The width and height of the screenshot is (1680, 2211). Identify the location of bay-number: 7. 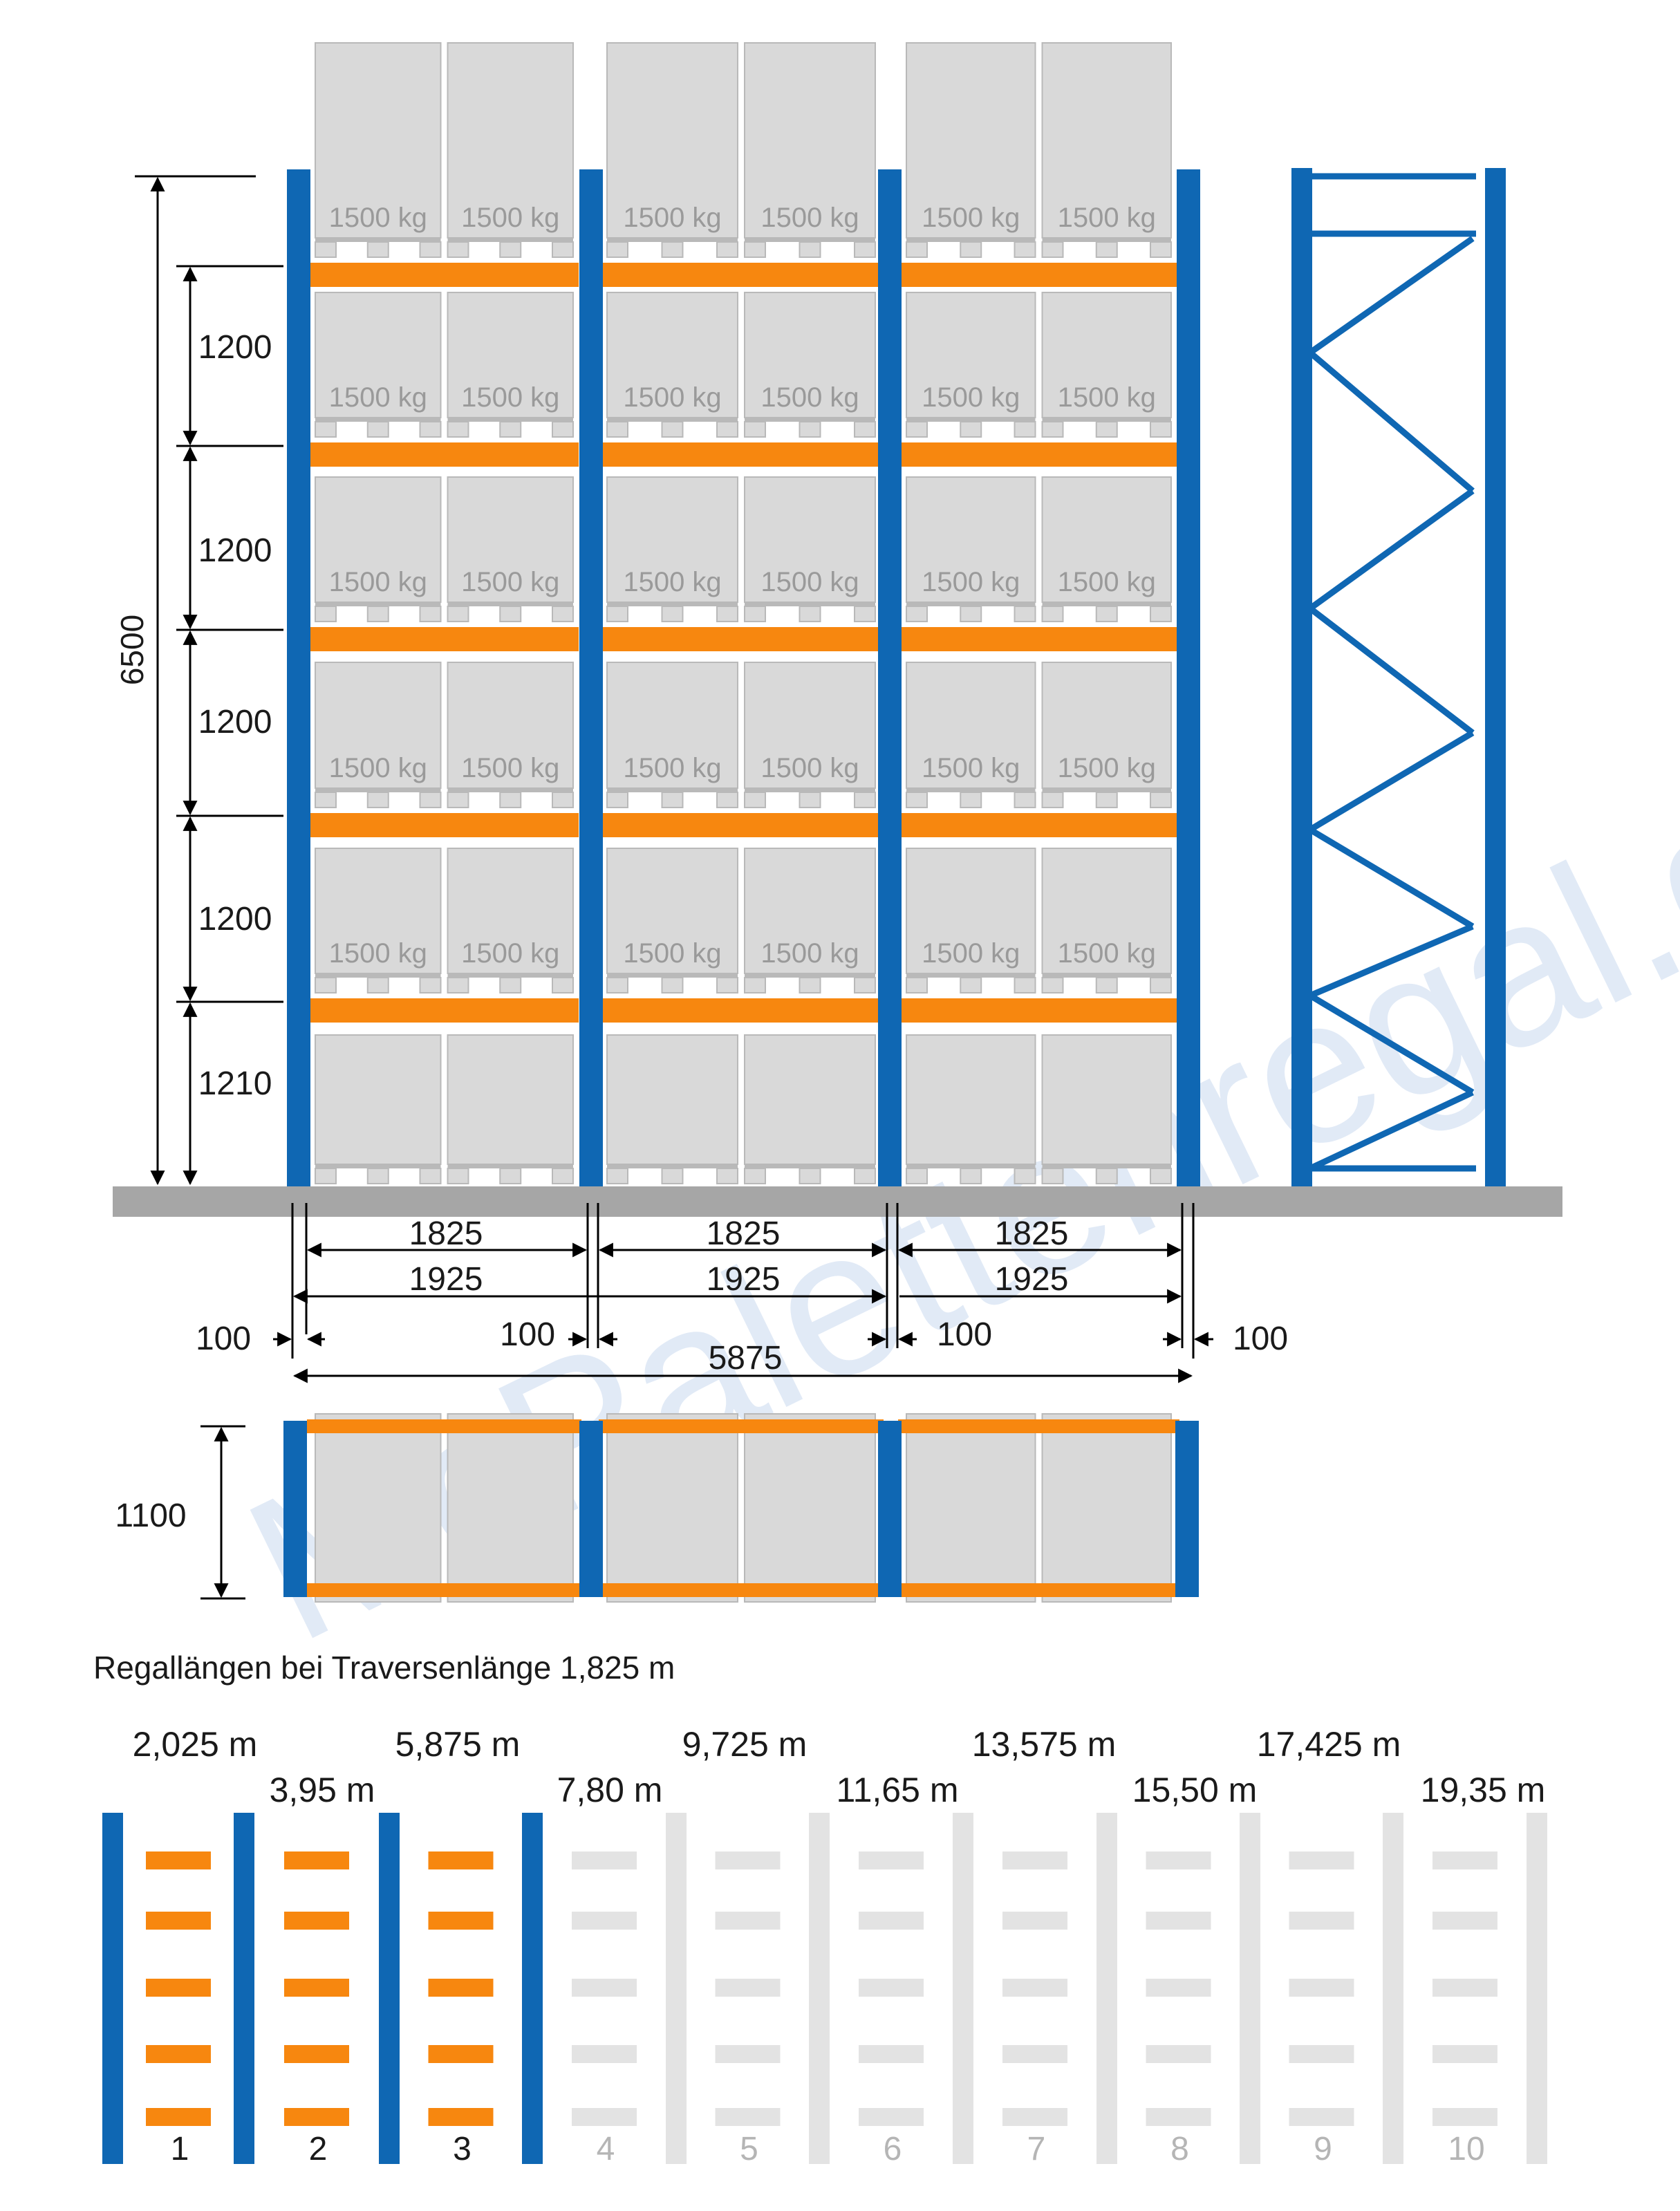
(1036, 2149).